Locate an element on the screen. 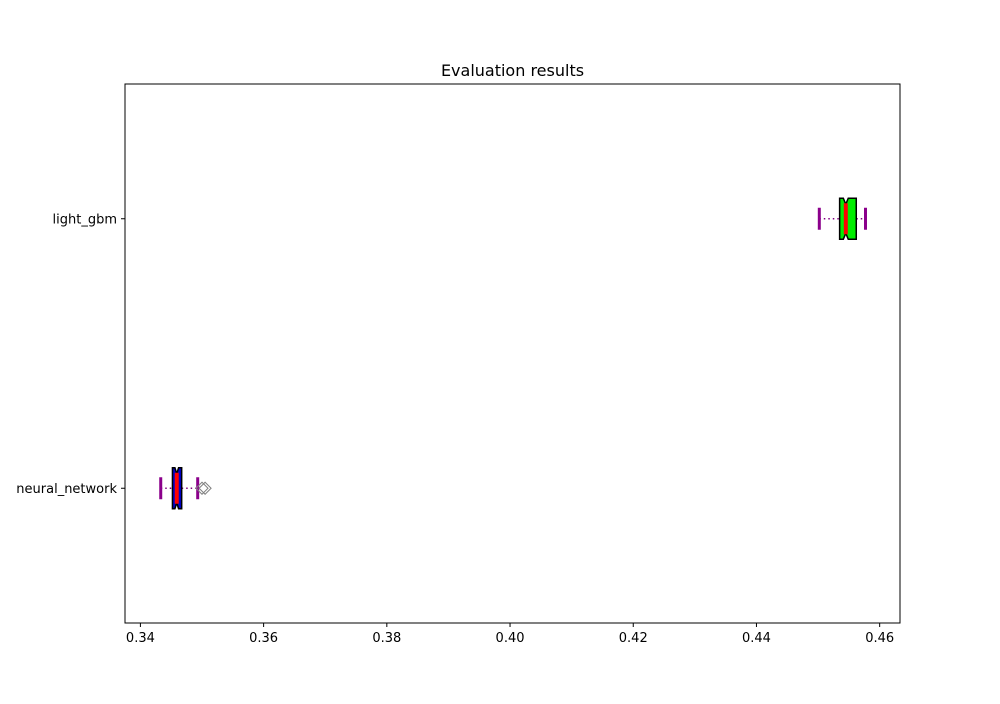 This screenshot has height=704, width=1000. chart-title: Evaluation results is located at coordinates (512, 70).